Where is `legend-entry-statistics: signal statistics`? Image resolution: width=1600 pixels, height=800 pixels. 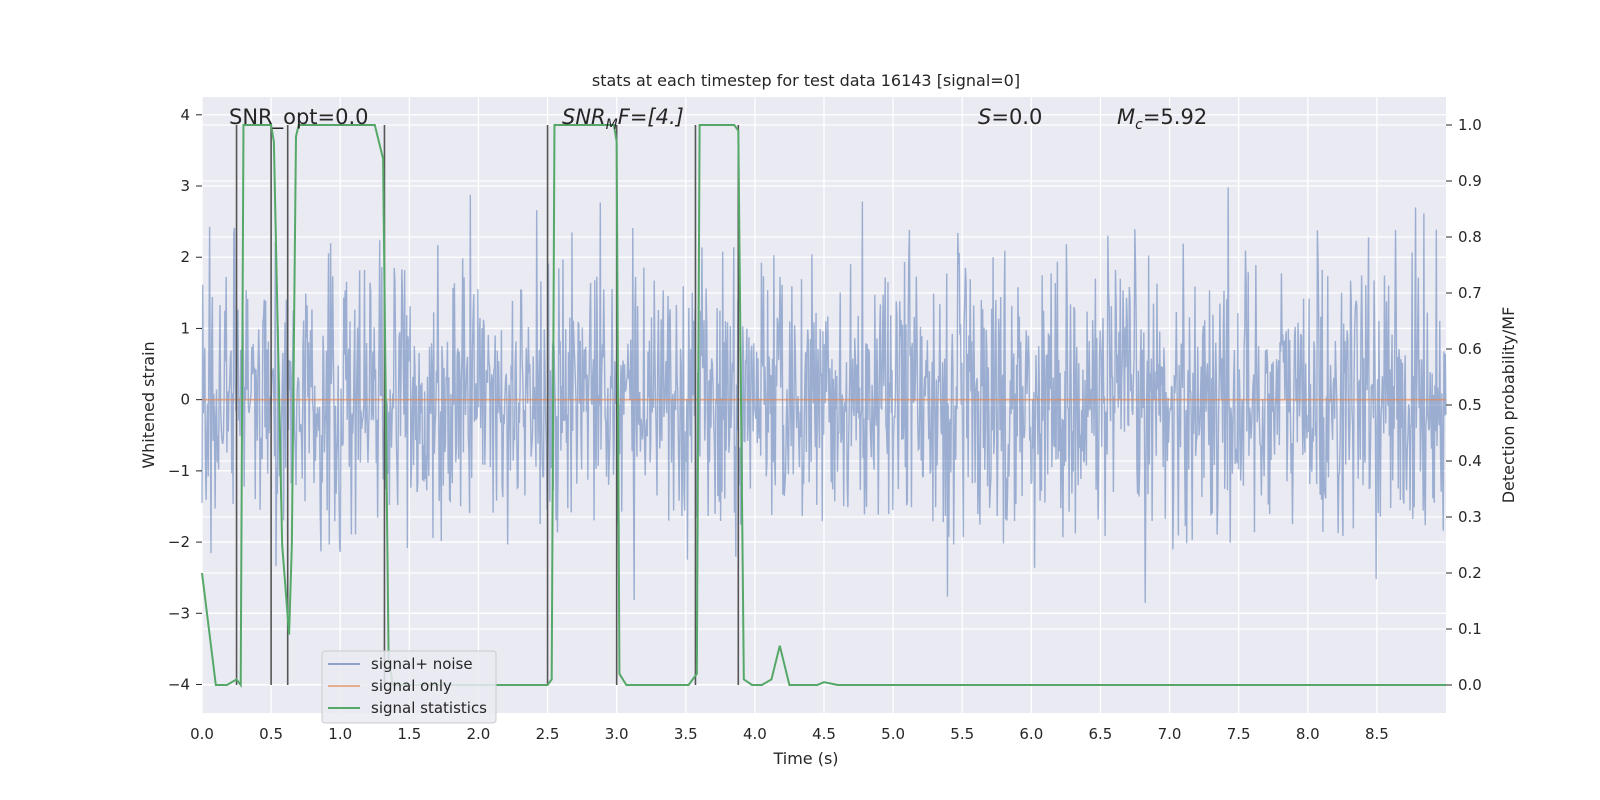 legend-entry-statistics: signal statistics is located at coordinates (429, 708).